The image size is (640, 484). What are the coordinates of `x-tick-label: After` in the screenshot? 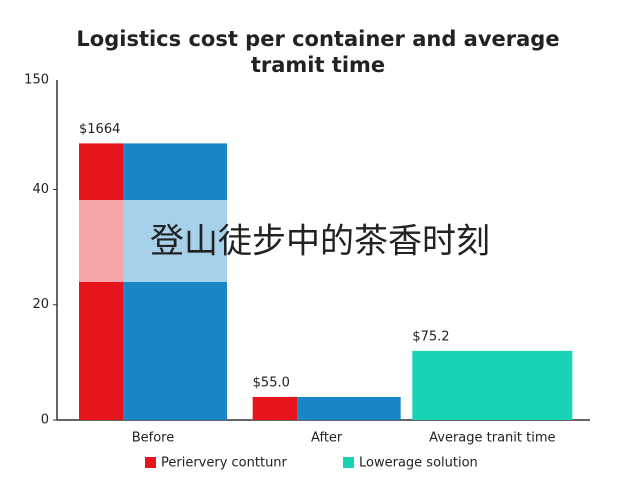 It's located at (327, 438).